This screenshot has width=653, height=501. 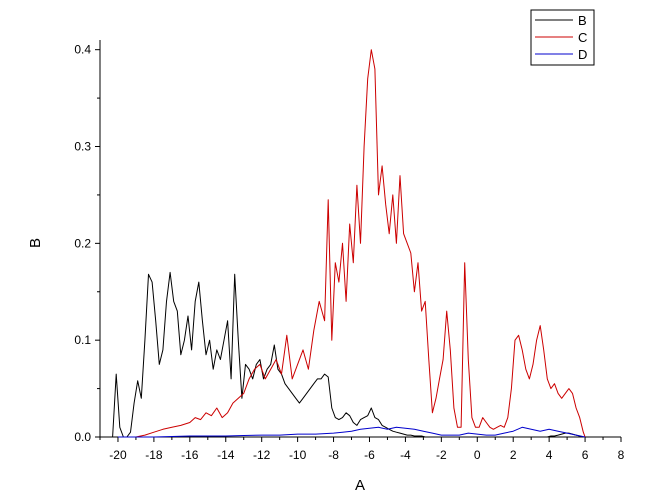 I want to click on x-axis-title: A, so click(x=360, y=485).